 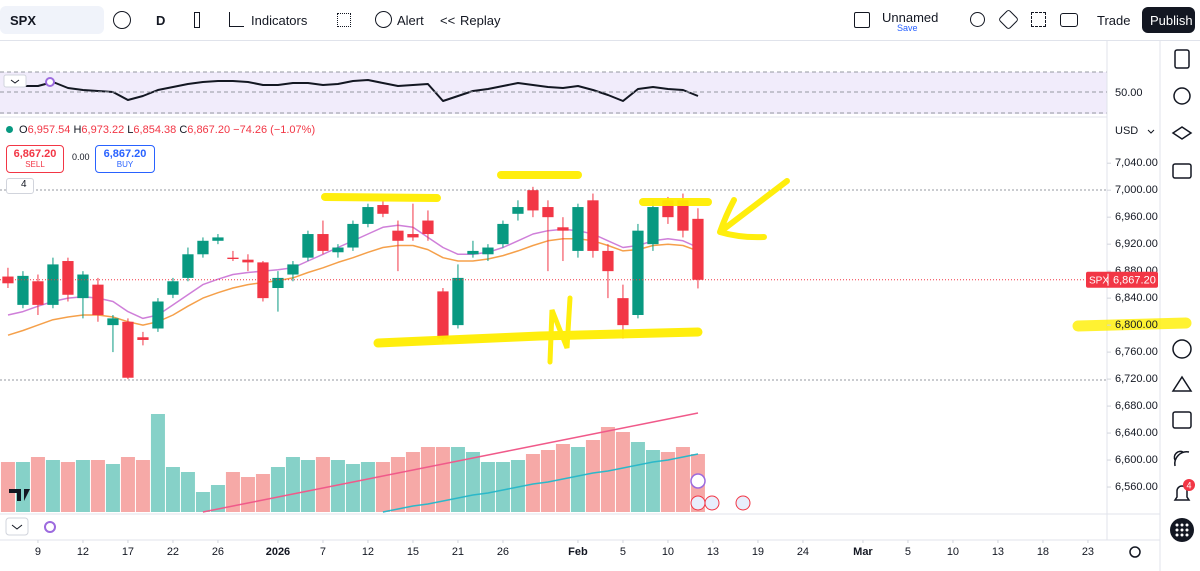 What do you see at coordinates (803, 552) in the screenshot?
I see `x-tick-label: 24` at bounding box center [803, 552].